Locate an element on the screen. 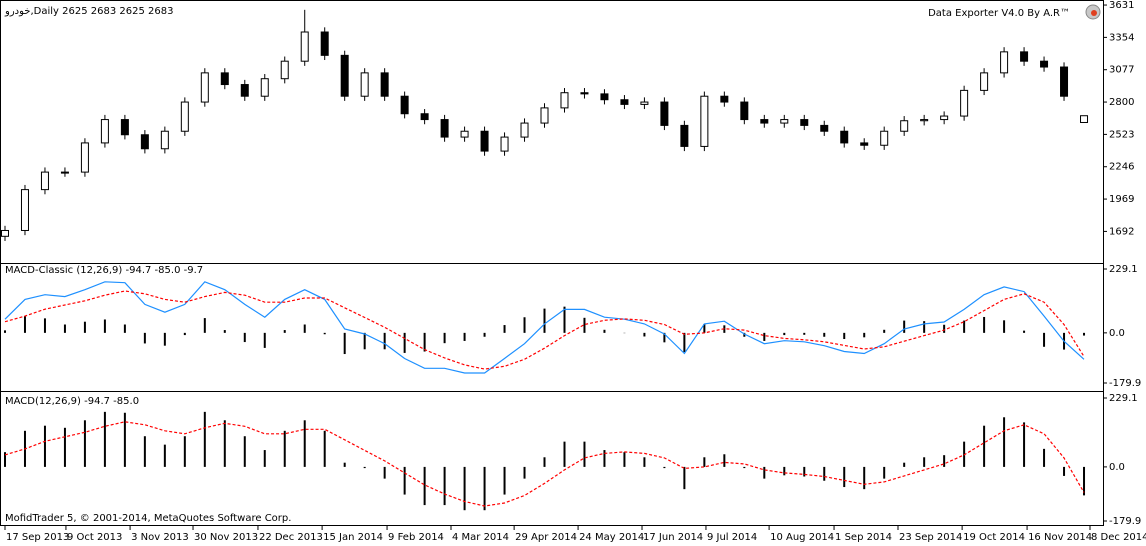  y-tick-label: 3354 is located at coordinates (1121, 37).